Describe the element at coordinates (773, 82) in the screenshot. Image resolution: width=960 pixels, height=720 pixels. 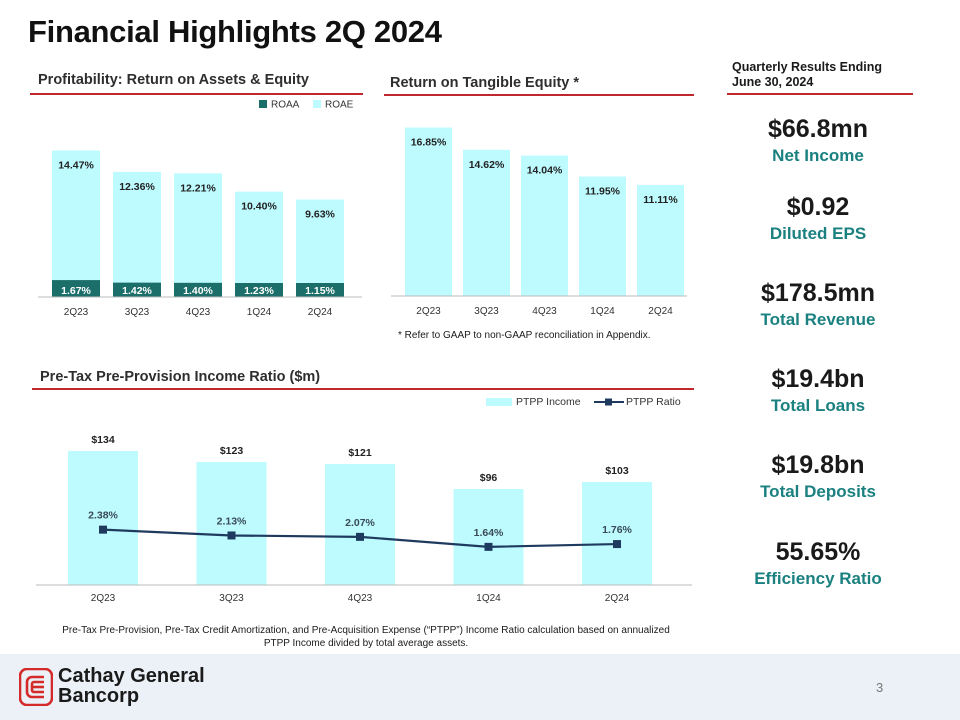
I see `kpi-header-line2: June 30, 2024` at that location.